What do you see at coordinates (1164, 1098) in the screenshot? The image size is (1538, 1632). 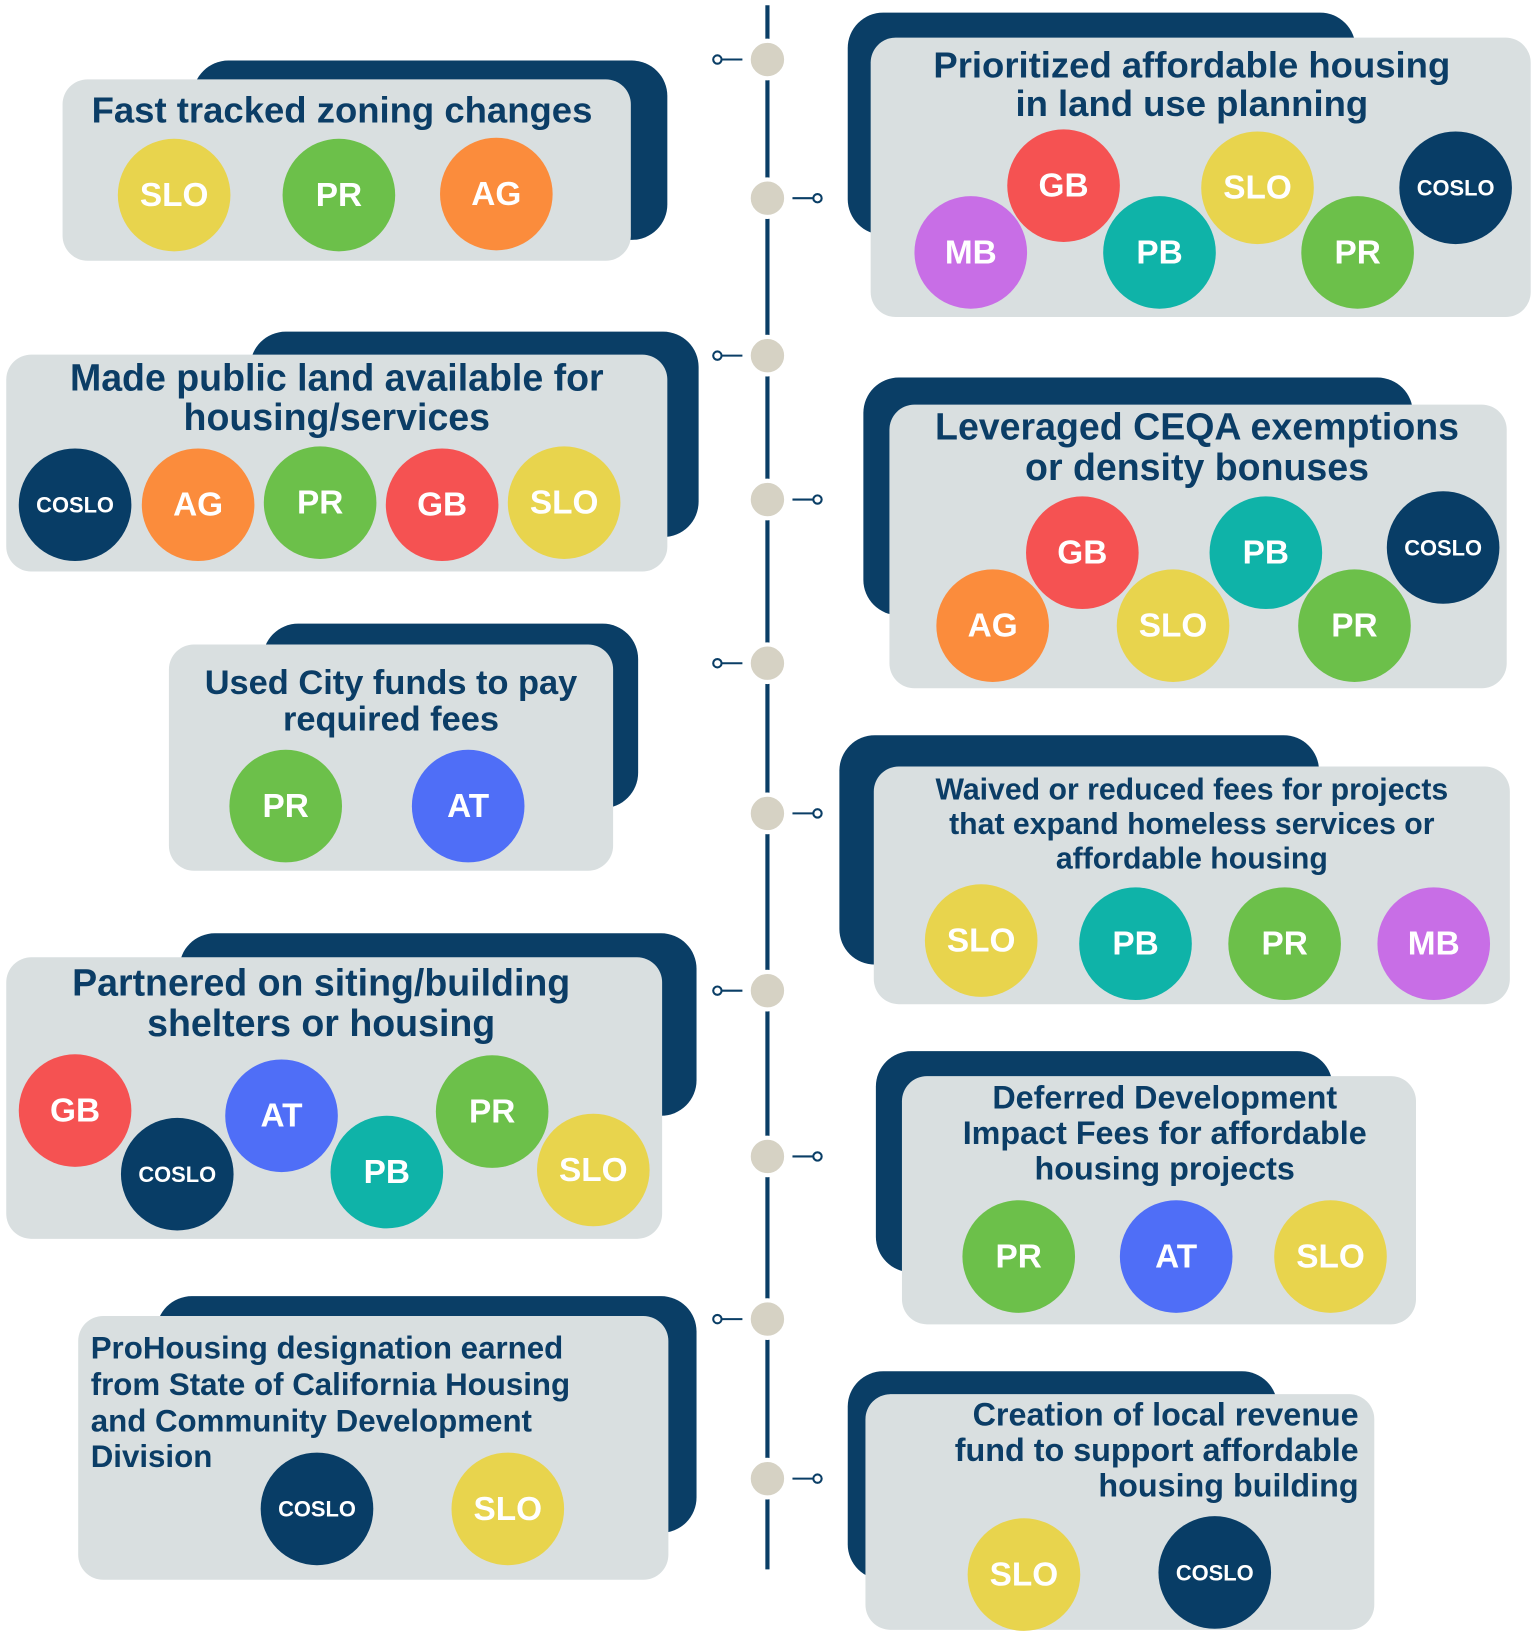 I see `card-title: Deferred Development` at bounding box center [1164, 1098].